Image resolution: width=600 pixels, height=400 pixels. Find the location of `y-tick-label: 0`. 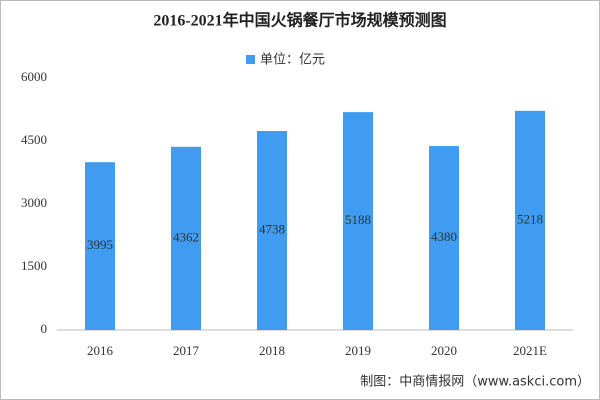

y-tick-label: 0 is located at coordinates (44, 328).